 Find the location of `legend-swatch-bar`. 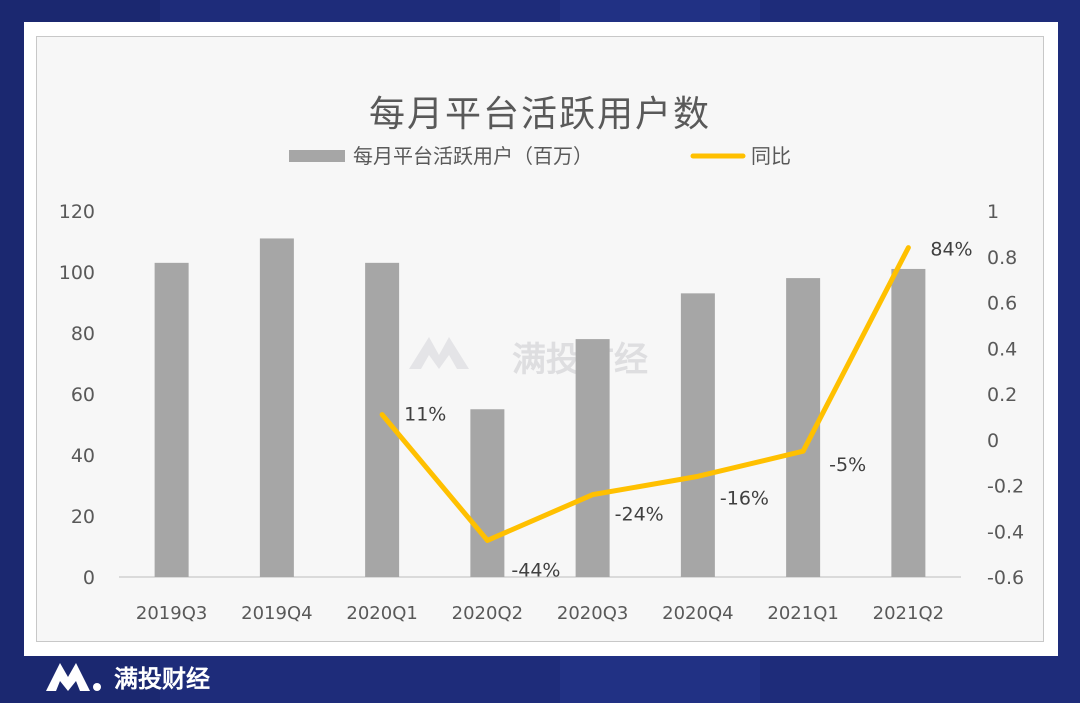

legend-swatch-bar is located at coordinates (317, 156).